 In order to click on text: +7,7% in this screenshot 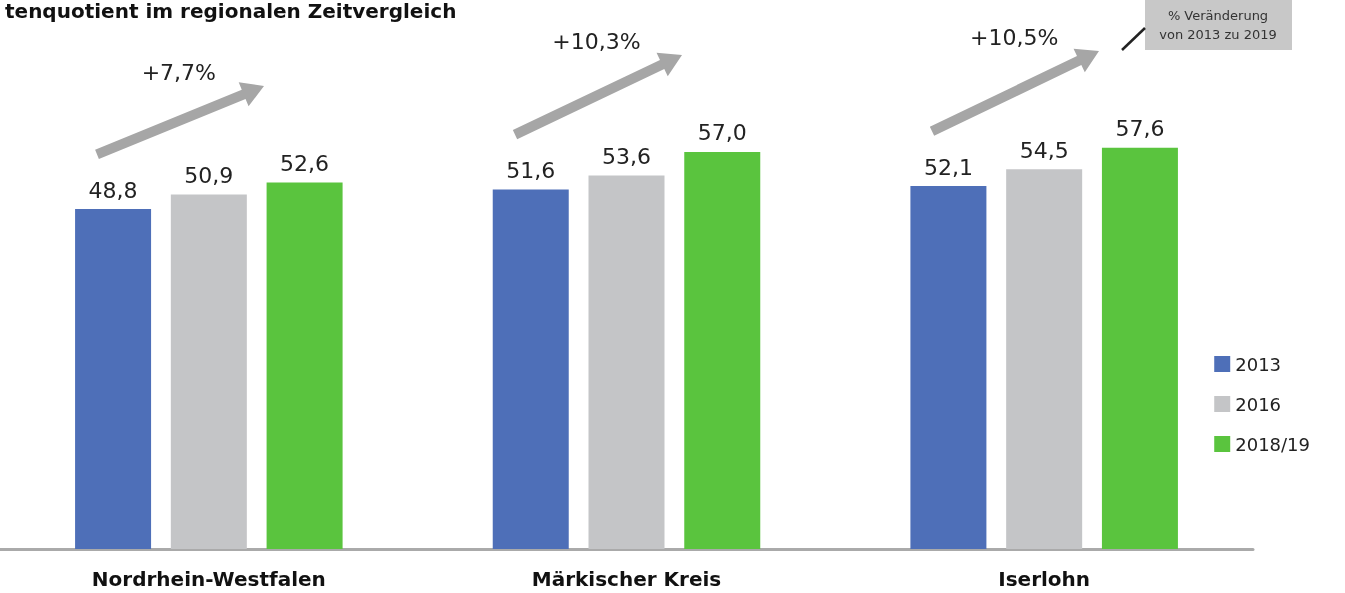, I will do `click(178, 73)`.